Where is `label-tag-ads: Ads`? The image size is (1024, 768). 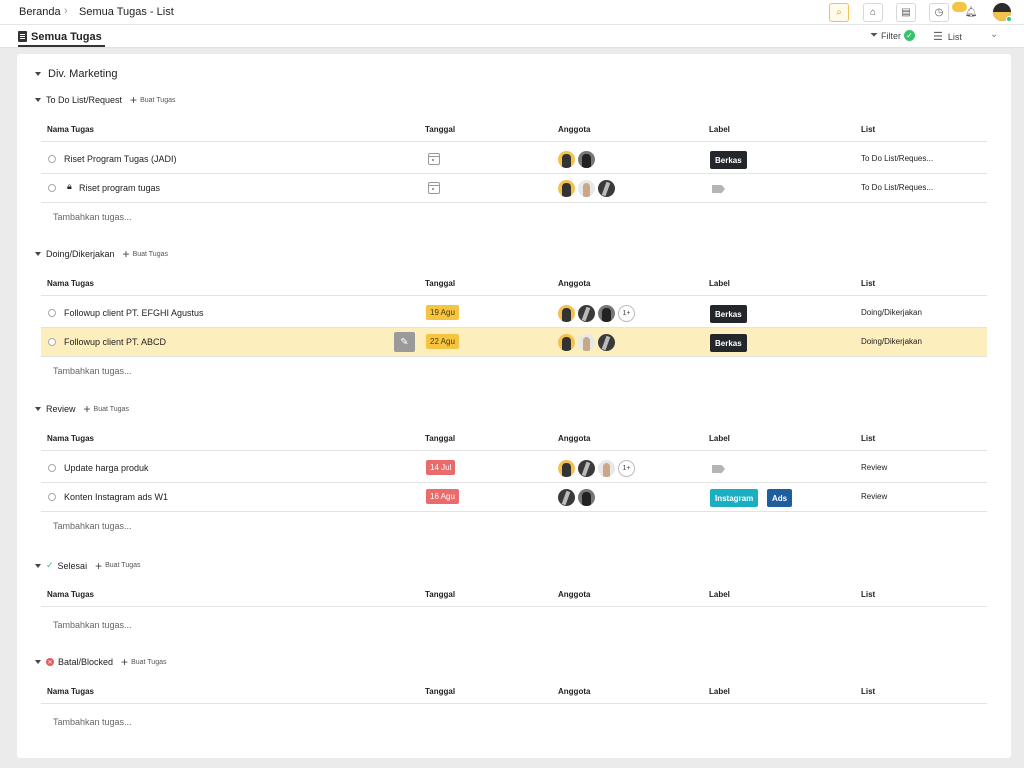
label-tag-ads: Ads is located at coordinates (780, 498).